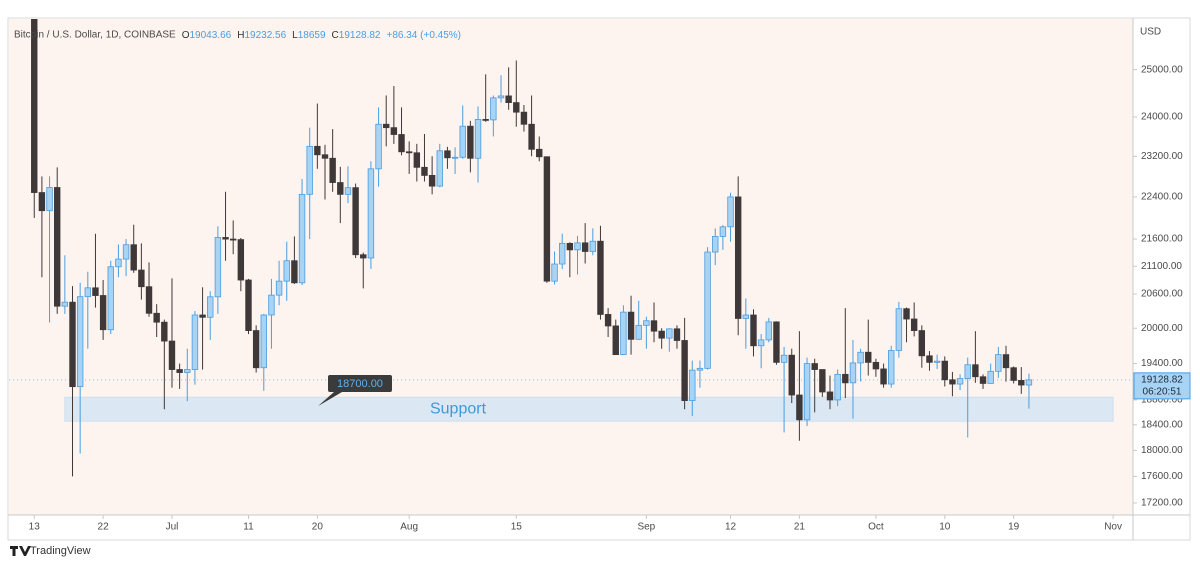 This screenshot has width=1200, height=566. I want to click on x-tick-label: Jul, so click(172, 527).